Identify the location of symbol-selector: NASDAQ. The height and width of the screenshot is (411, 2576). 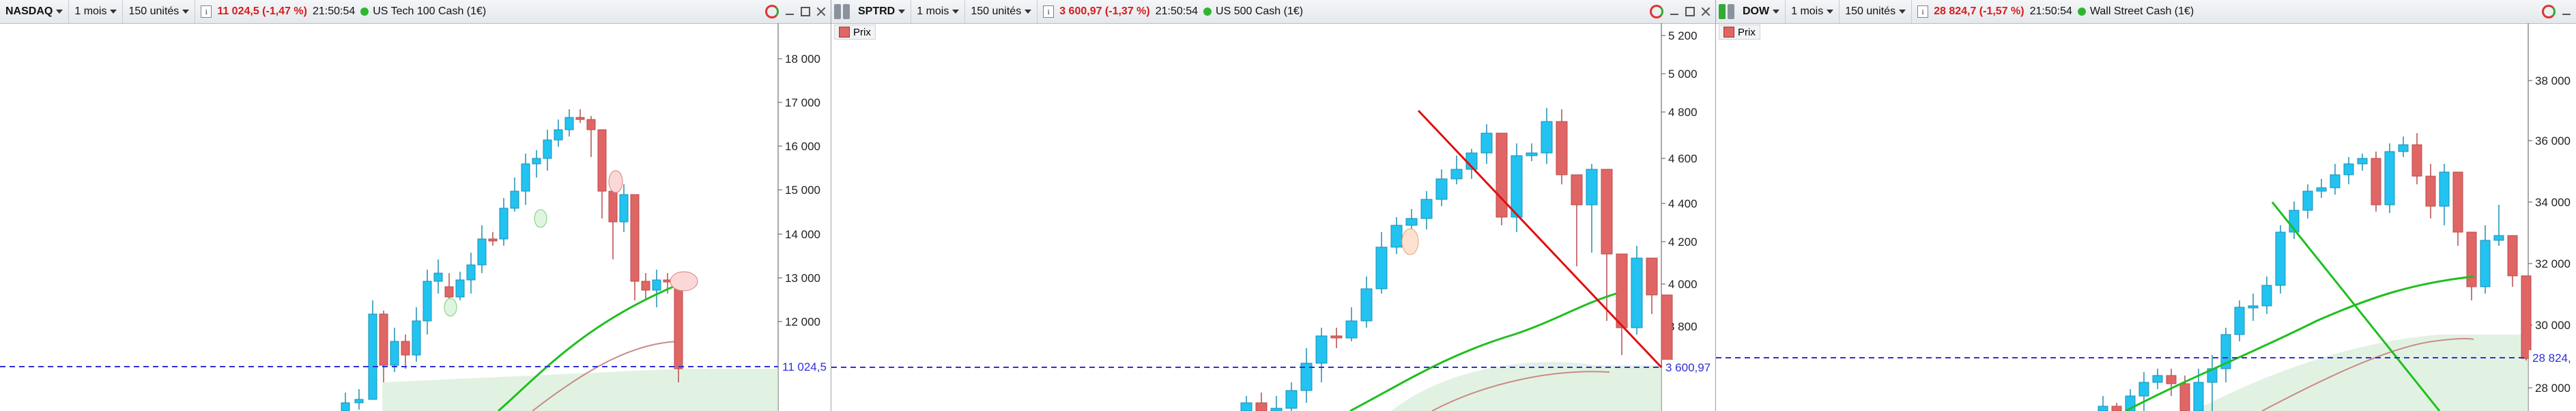
(35, 11).